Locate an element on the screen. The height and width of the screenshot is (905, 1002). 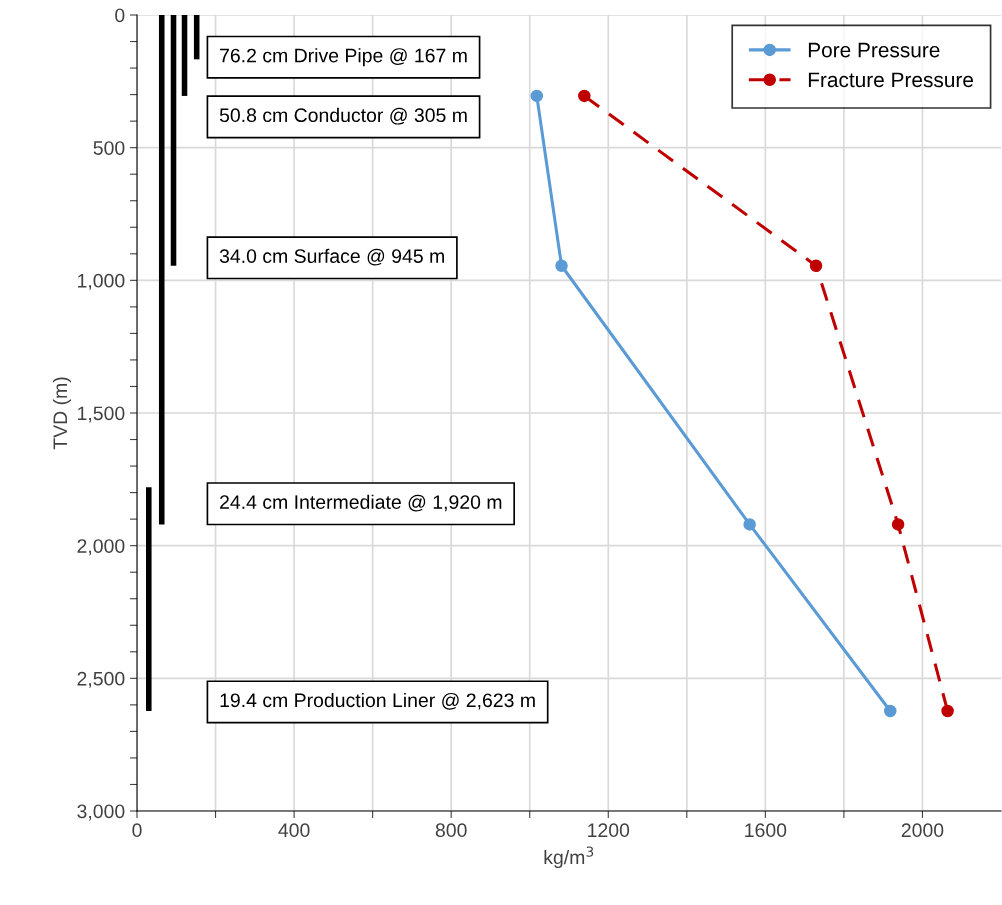
y-tick-label: 2,000 is located at coordinates (101, 547).